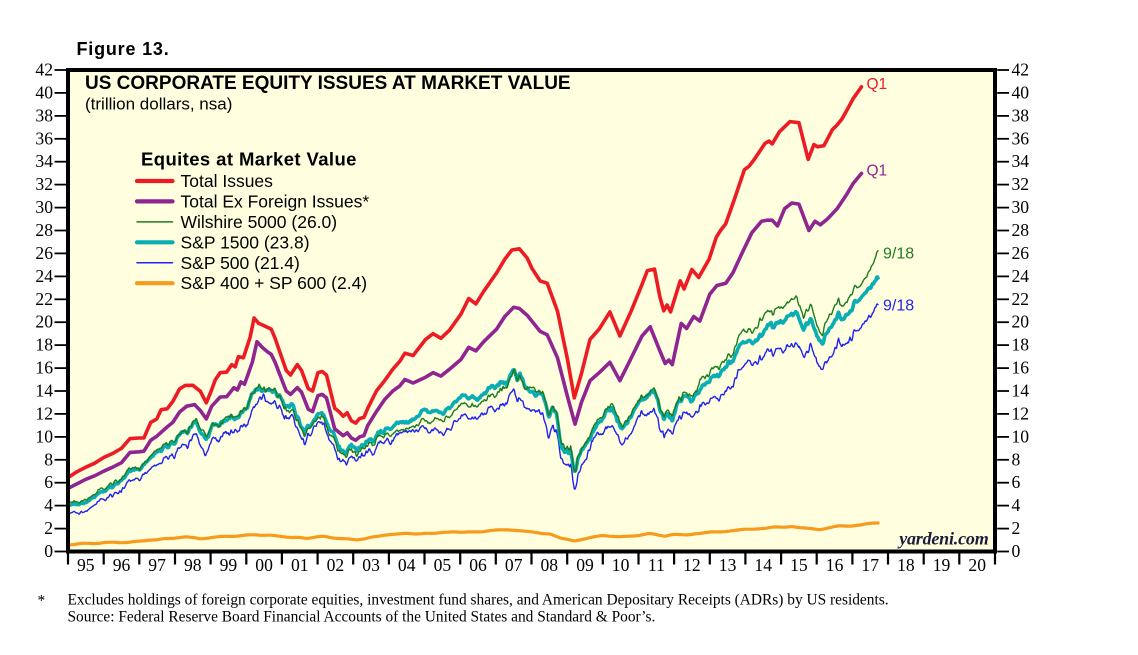 The width and height of the screenshot is (1138, 655). What do you see at coordinates (259, 222) in the screenshot?
I see `svg-text: Wilshire 5000 (26.0)` at bounding box center [259, 222].